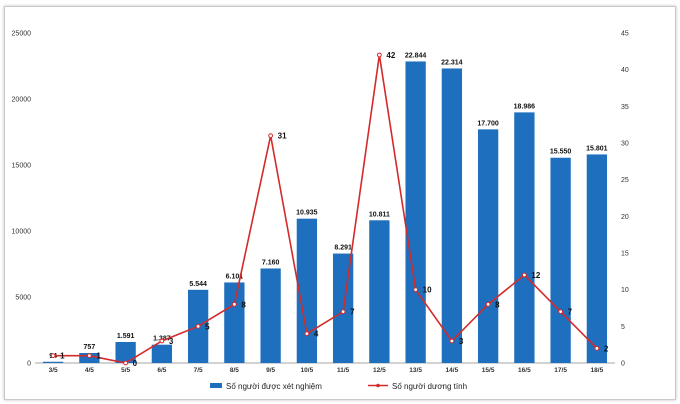 The image size is (680, 404). I want to click on x-tick-label: 7/5, so click(198, 370).